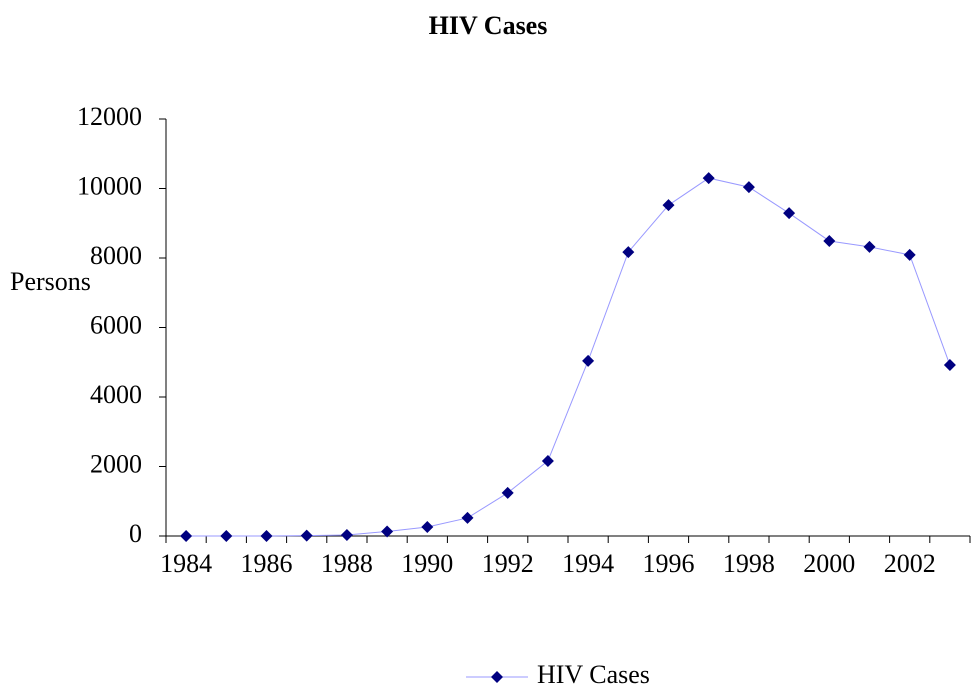  I want to click on x-tick-label: 2002, so click(910, 563).